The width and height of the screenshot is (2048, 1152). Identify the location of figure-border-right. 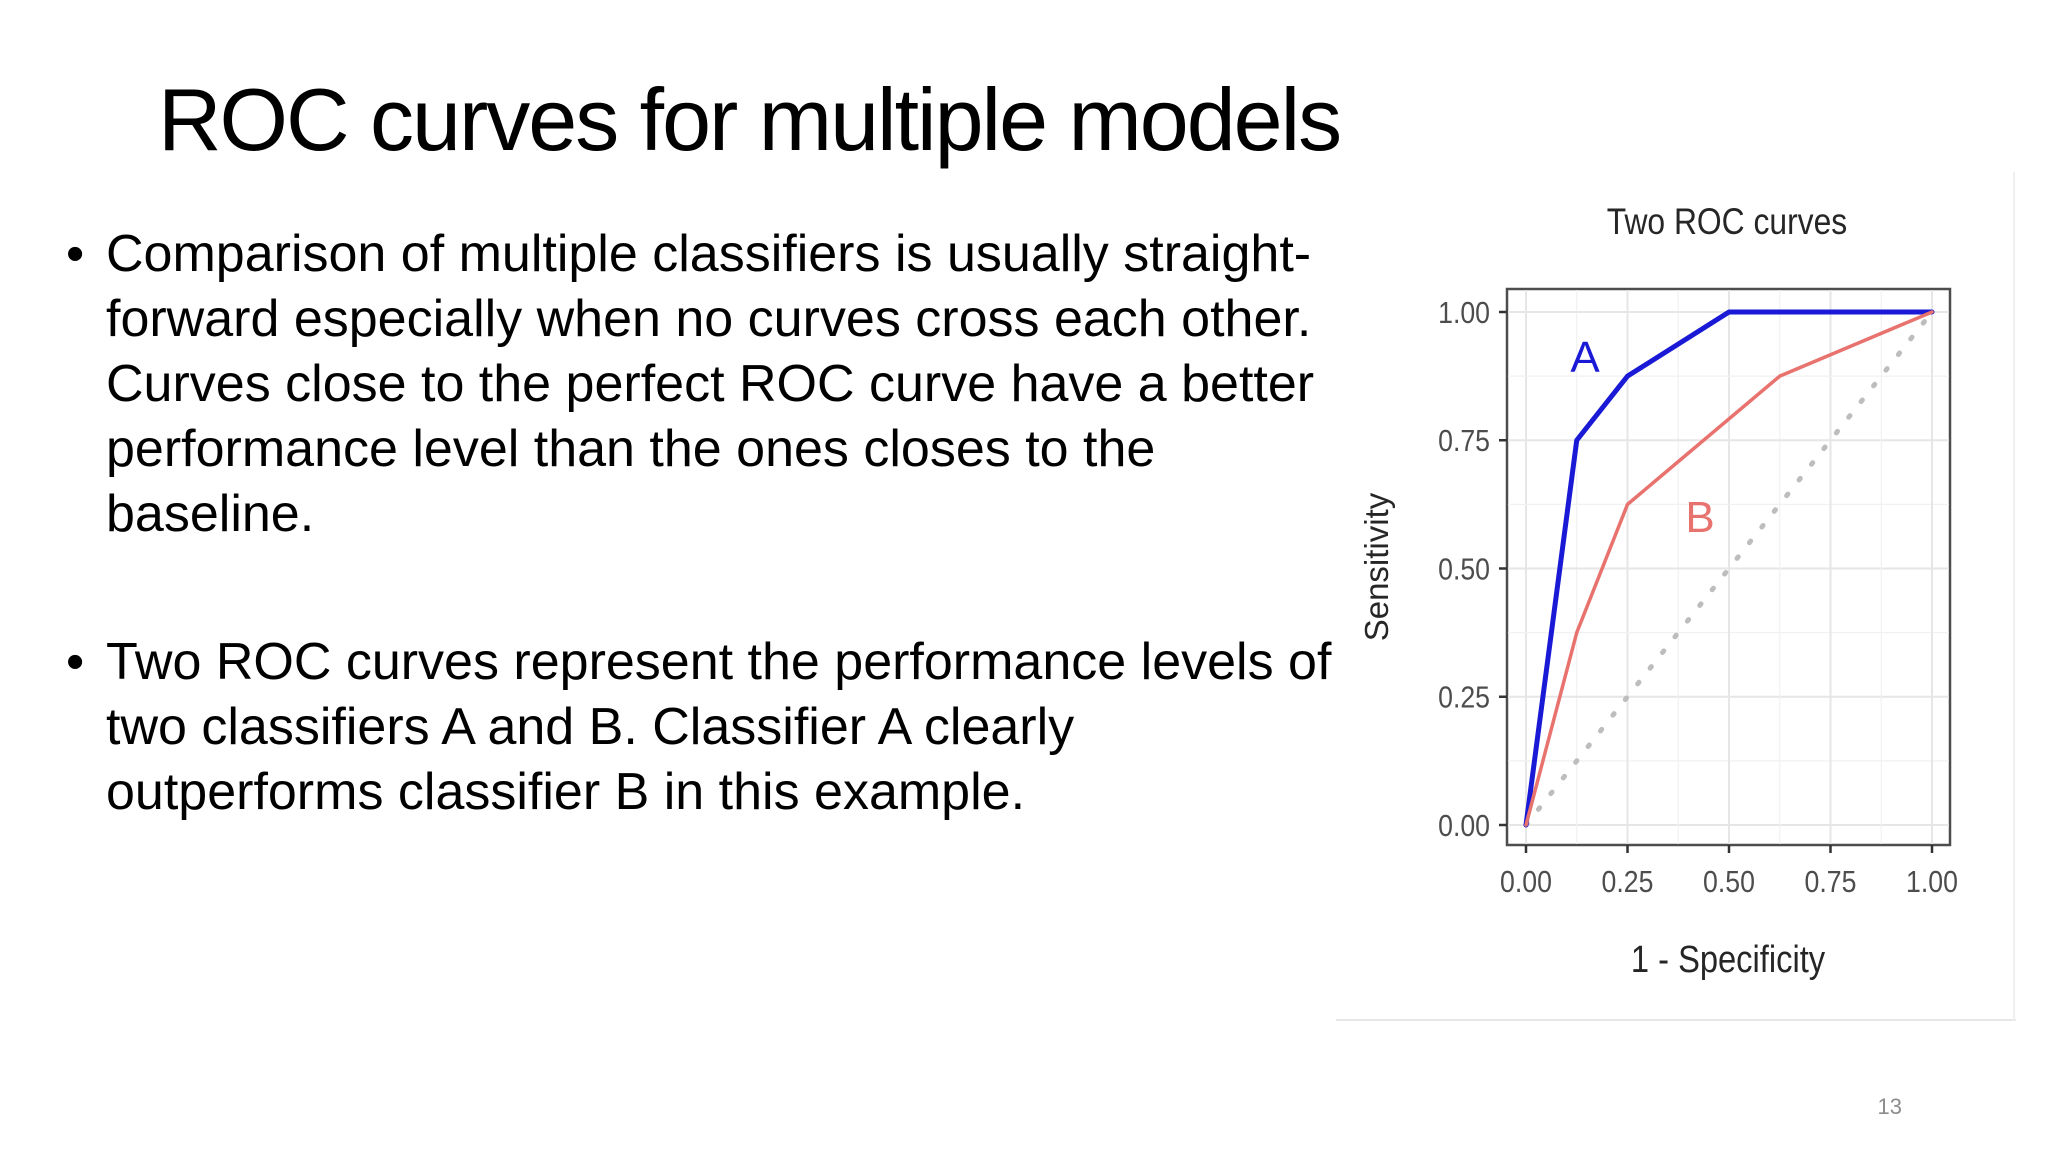
(2014, 596).